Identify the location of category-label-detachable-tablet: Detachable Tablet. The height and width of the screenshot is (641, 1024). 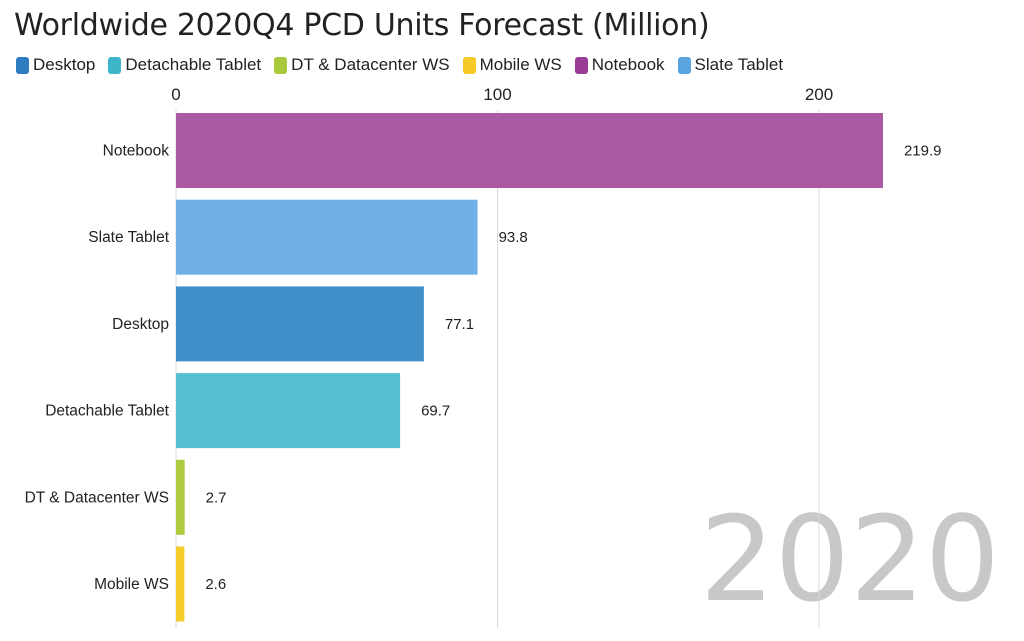
(107, 411).